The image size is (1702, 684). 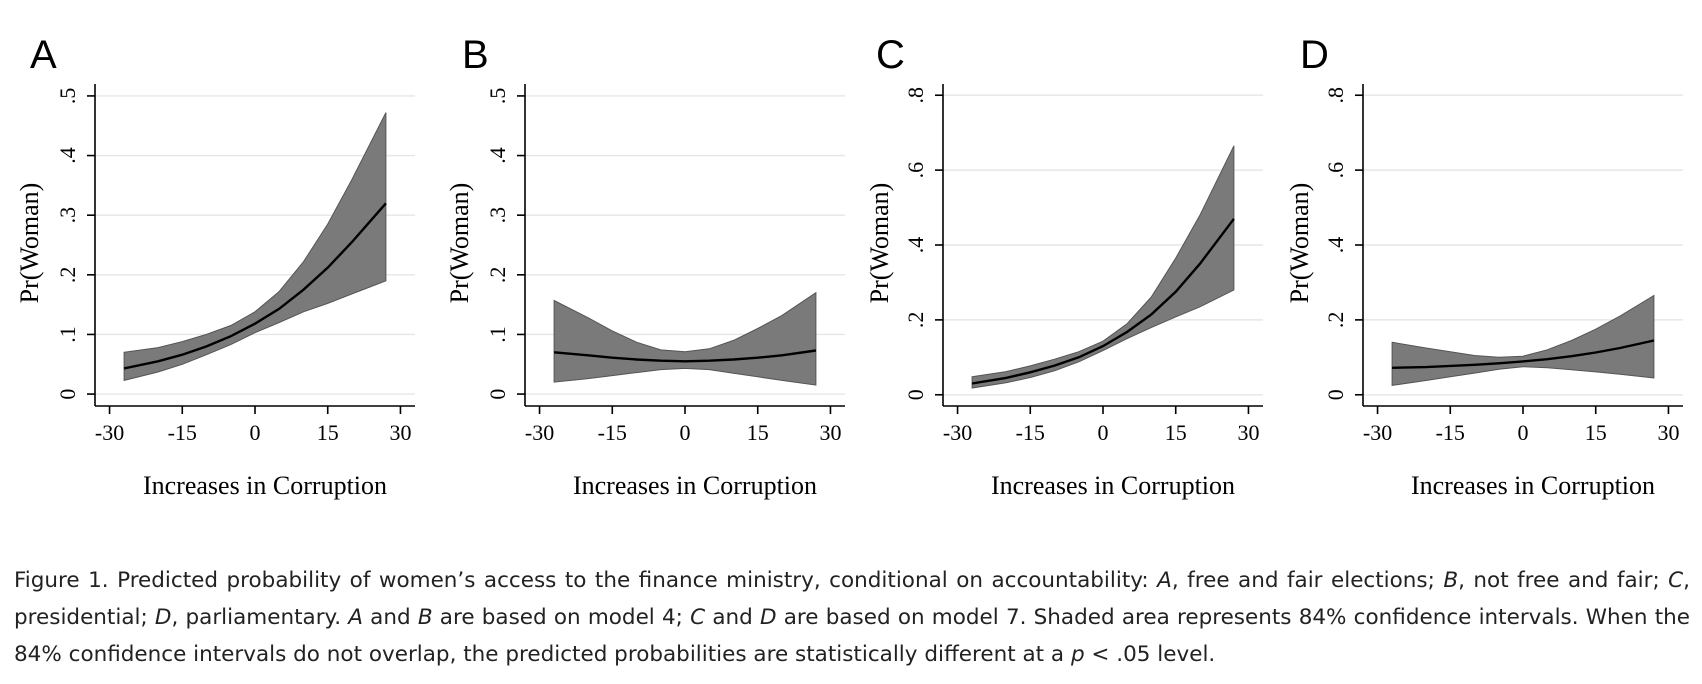 I want to click on caption-text: , presidential;, so click(x=852, y=599).